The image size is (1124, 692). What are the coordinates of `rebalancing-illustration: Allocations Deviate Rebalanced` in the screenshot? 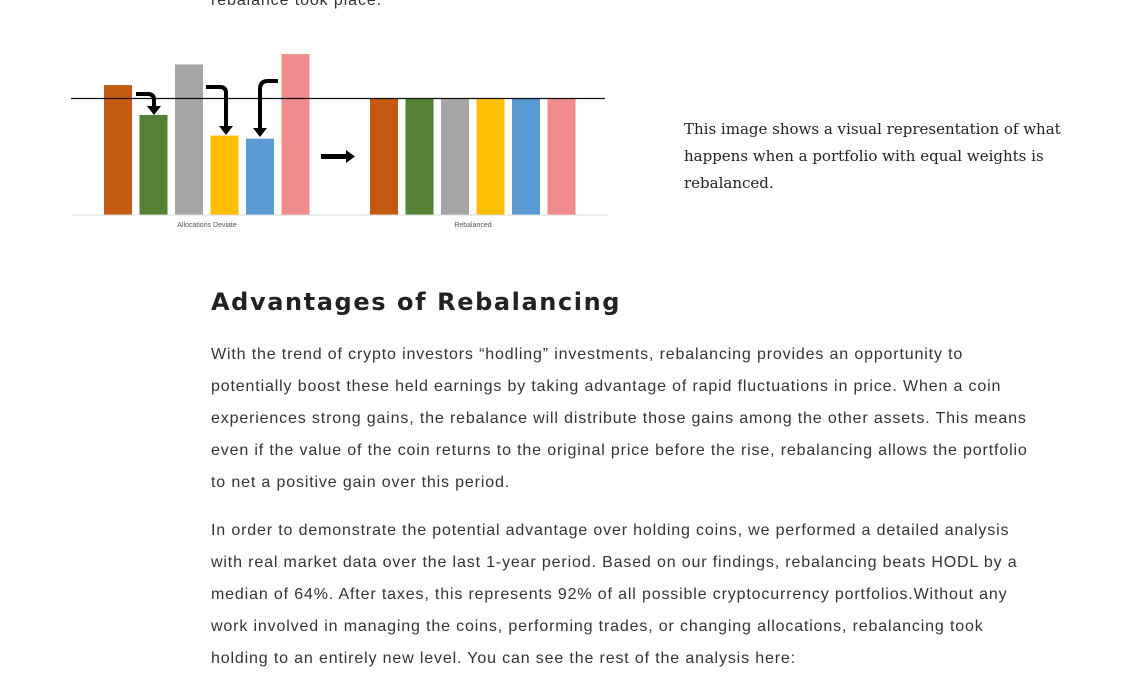 It's located at (340, 143).